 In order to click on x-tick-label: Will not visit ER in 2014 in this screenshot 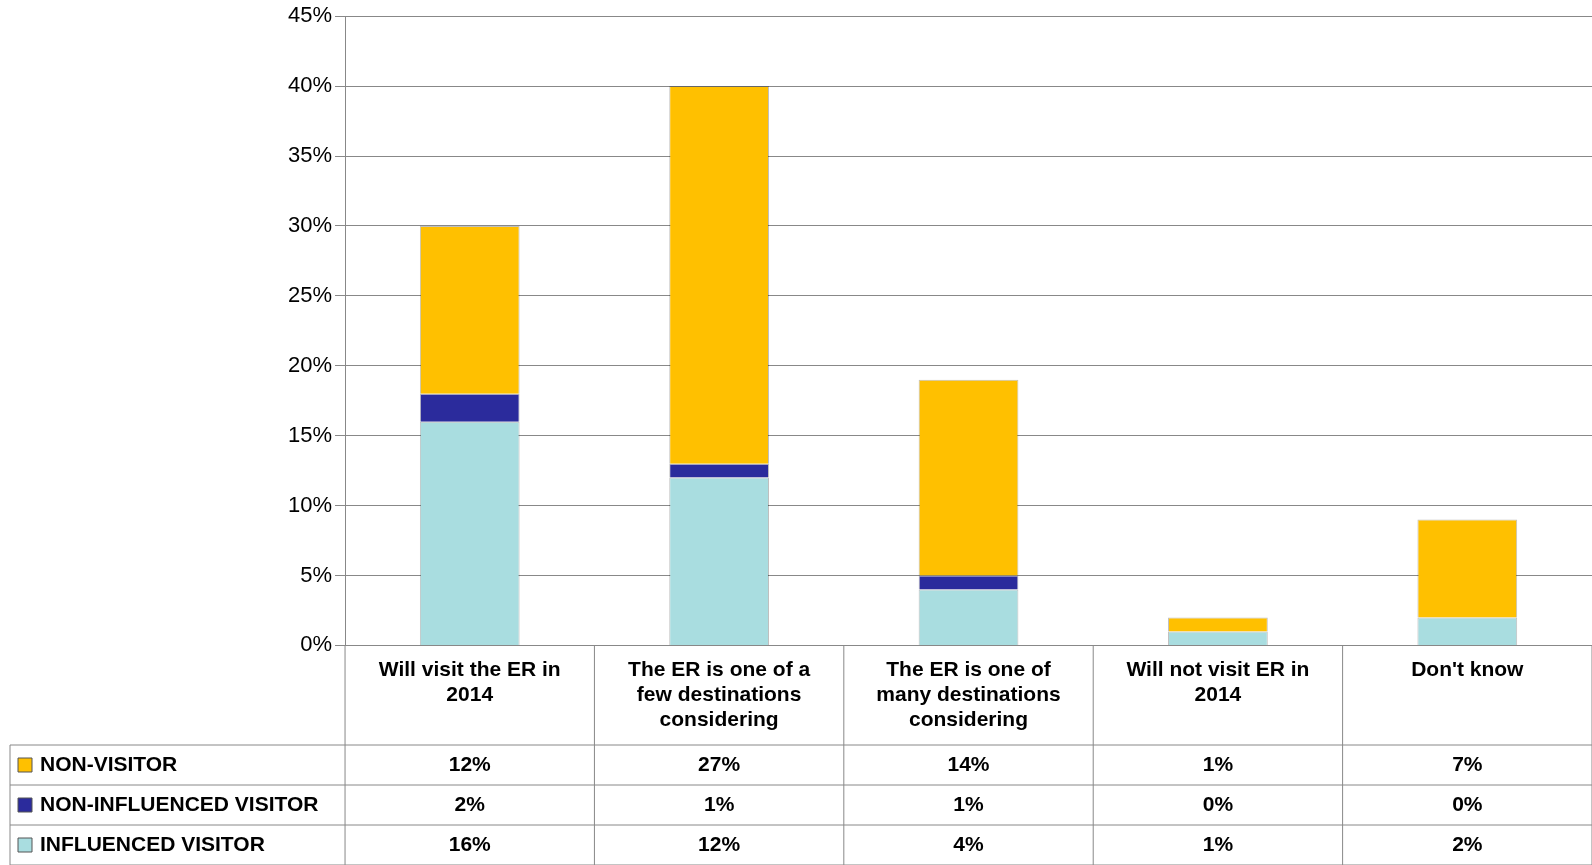, I will do `click(1218, 680)`.